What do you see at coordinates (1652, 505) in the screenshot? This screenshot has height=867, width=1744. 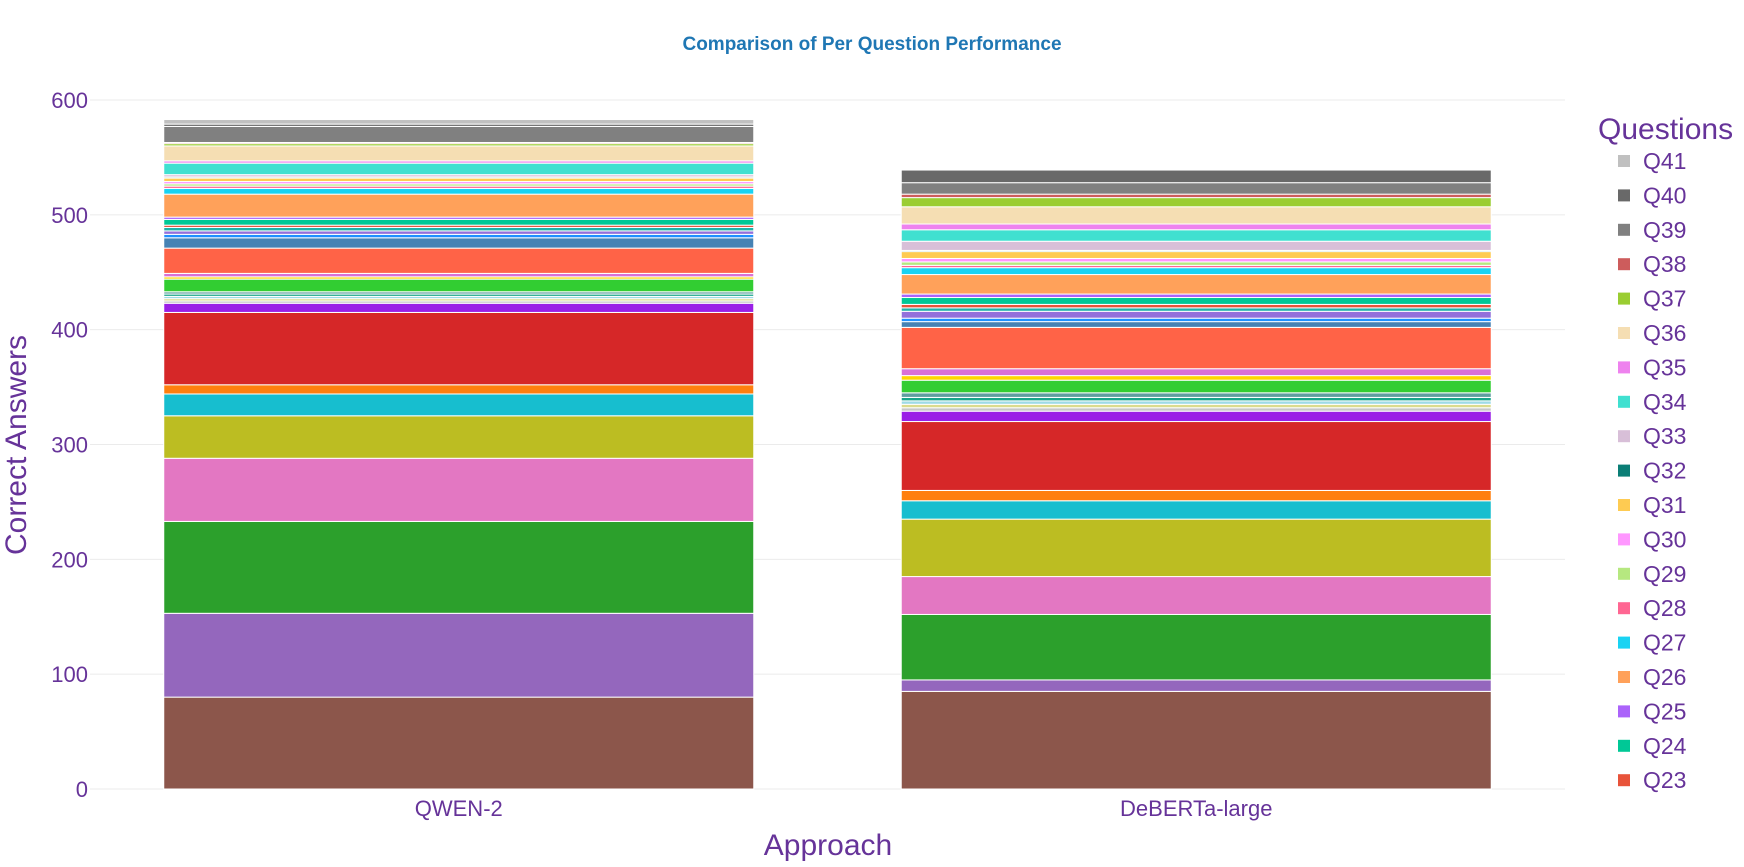 I see `legend-item-q31: Q31` at bounding box center [1652, 505].